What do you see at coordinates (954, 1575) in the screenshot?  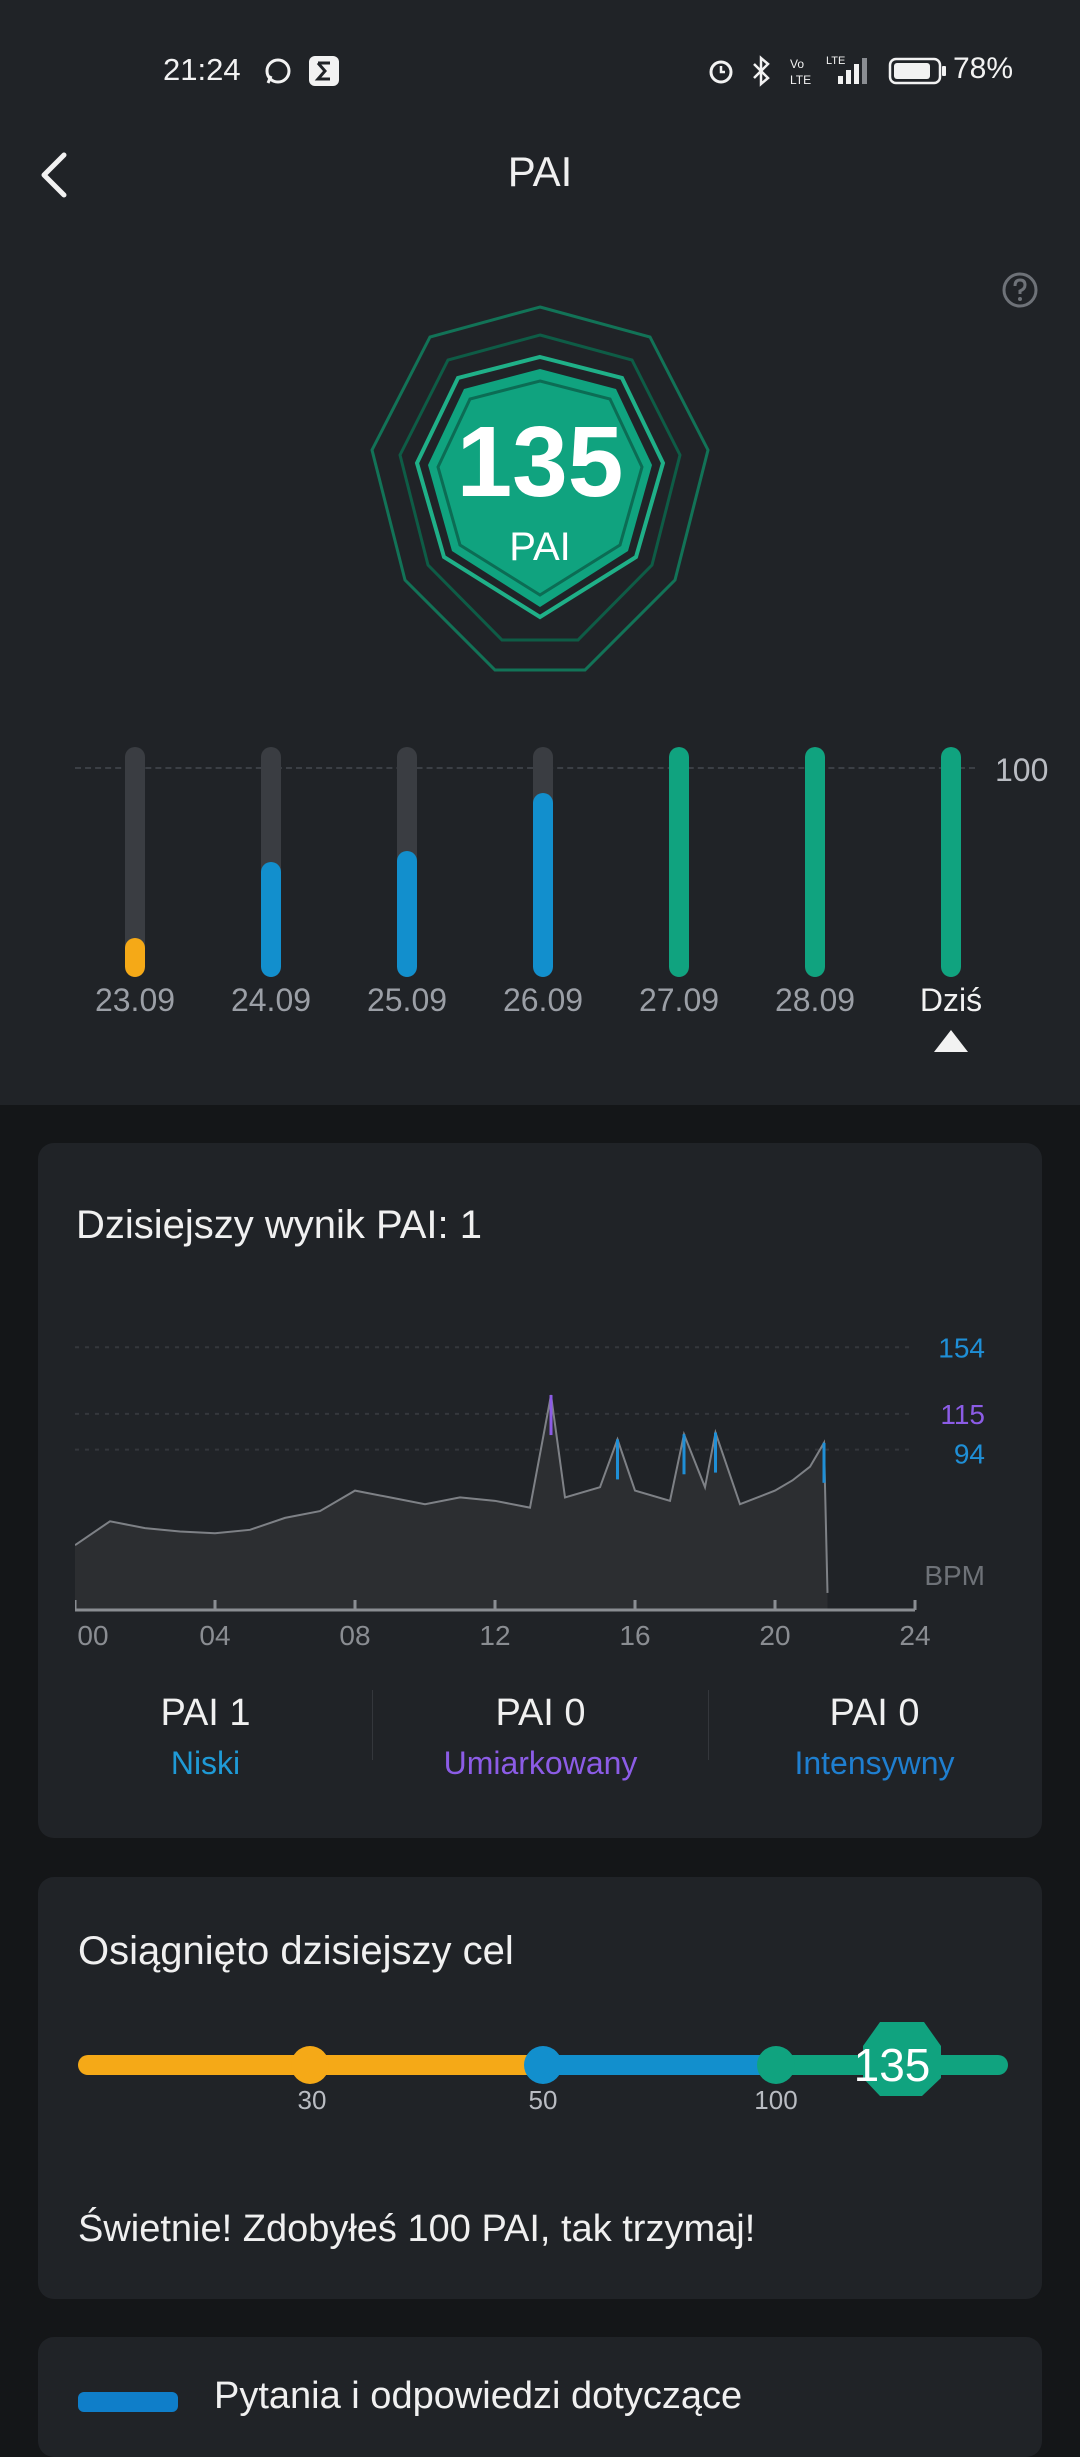 I see `chart-unit-label: BPM` at bounding box center [954, 1575].